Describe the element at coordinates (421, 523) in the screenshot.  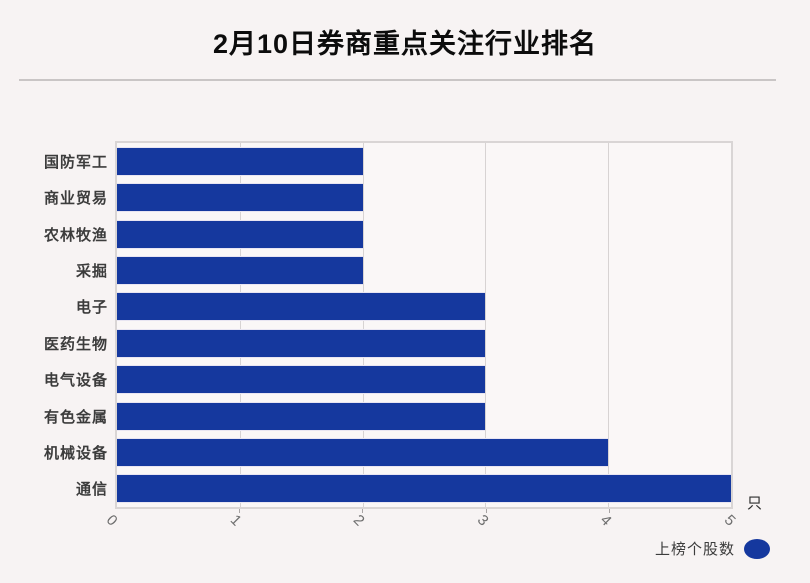
I see `x-axis-tick-labels: 0 1 2 3 4 5` at that location.